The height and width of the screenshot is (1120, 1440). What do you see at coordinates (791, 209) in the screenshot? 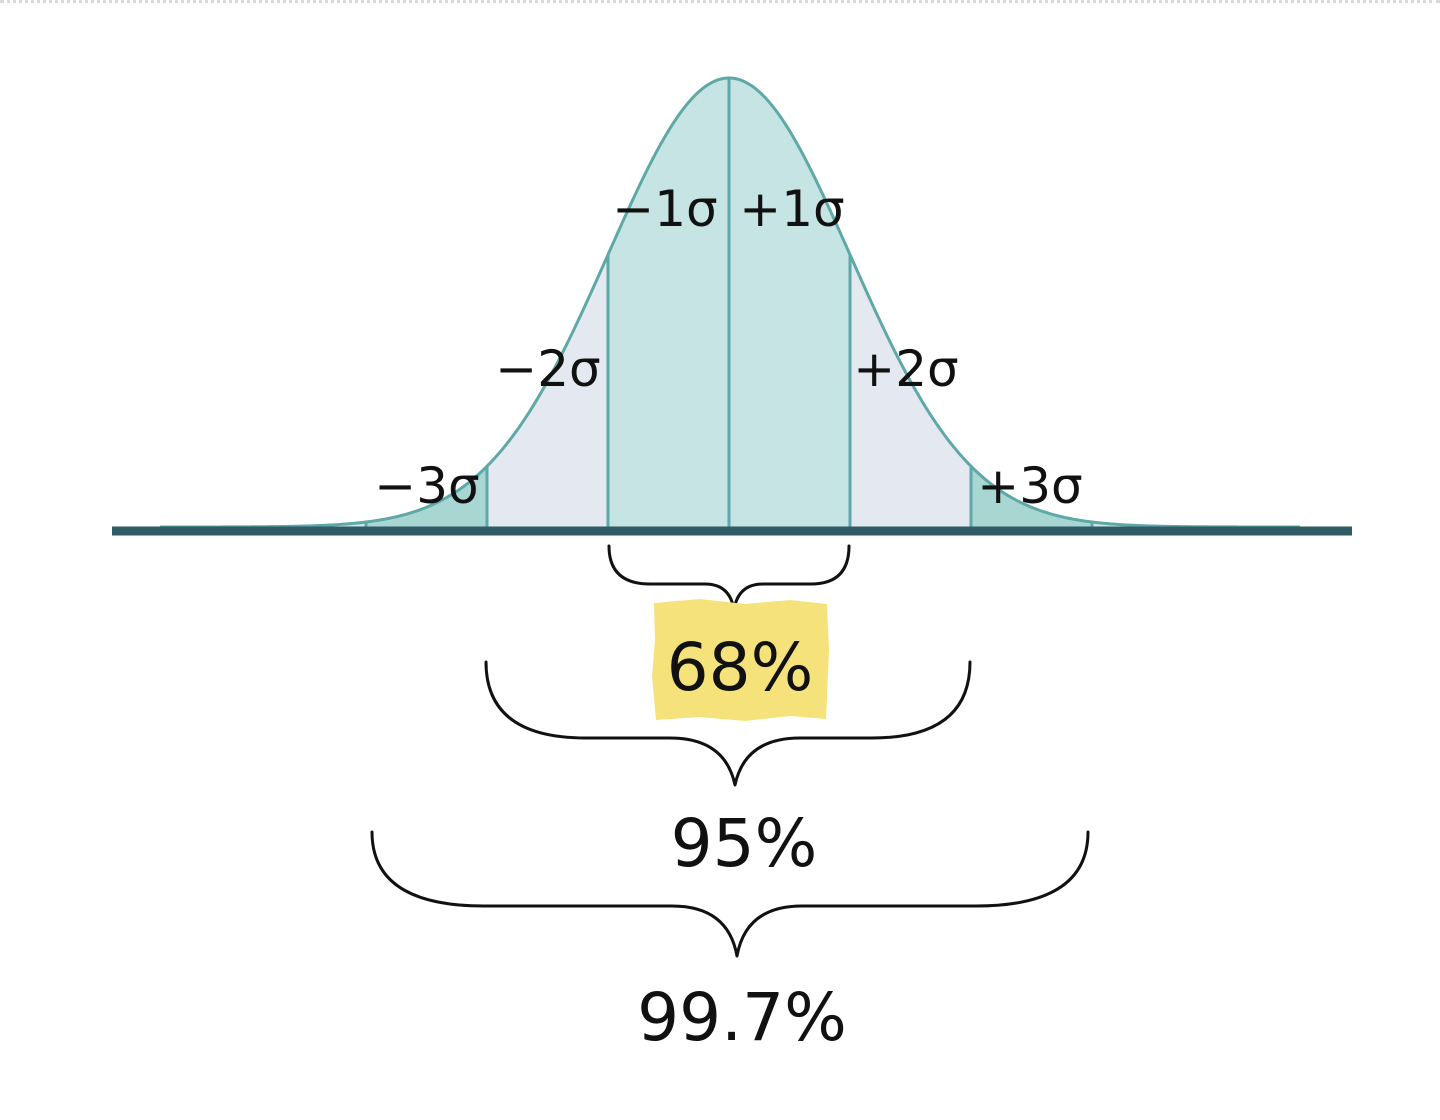
I see `label-plus-1-sigma: +1σ` at bounding box center [791, 209].